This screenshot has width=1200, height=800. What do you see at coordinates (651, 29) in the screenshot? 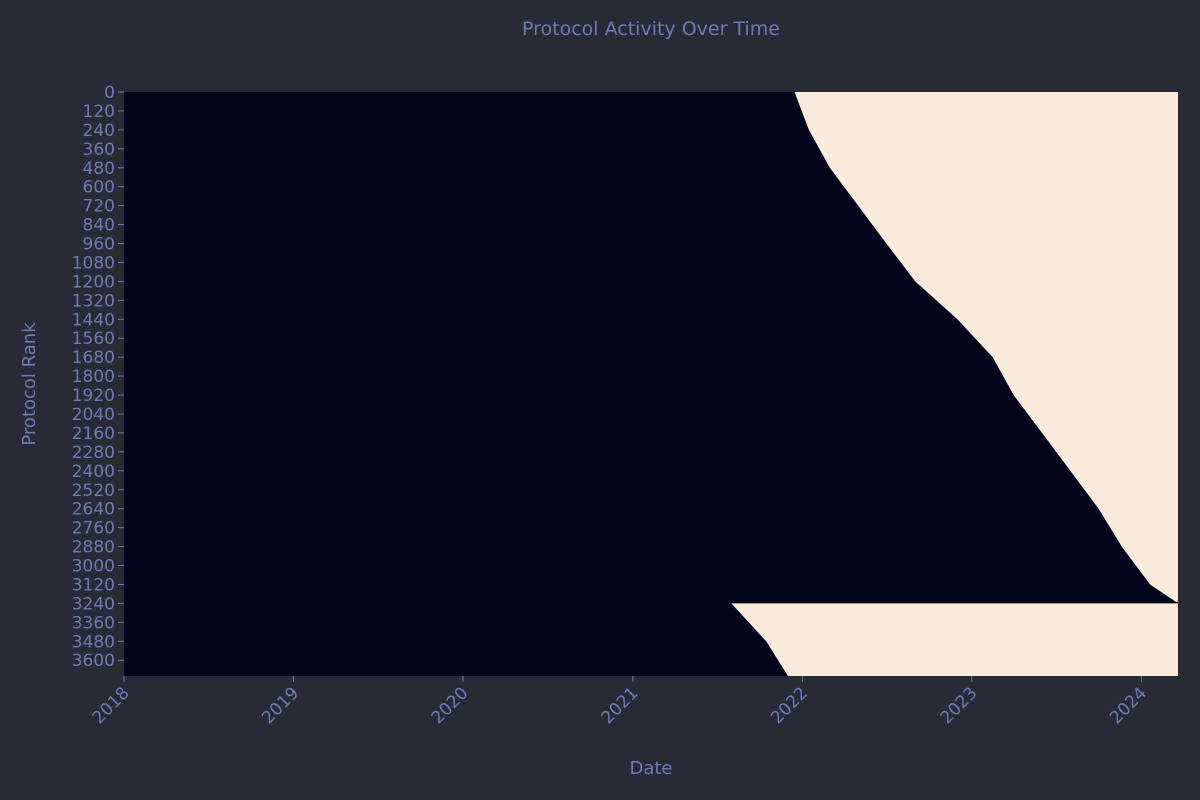
I see `chart-title: Protocol Activity Over Time` at bounding box center [651, 29].